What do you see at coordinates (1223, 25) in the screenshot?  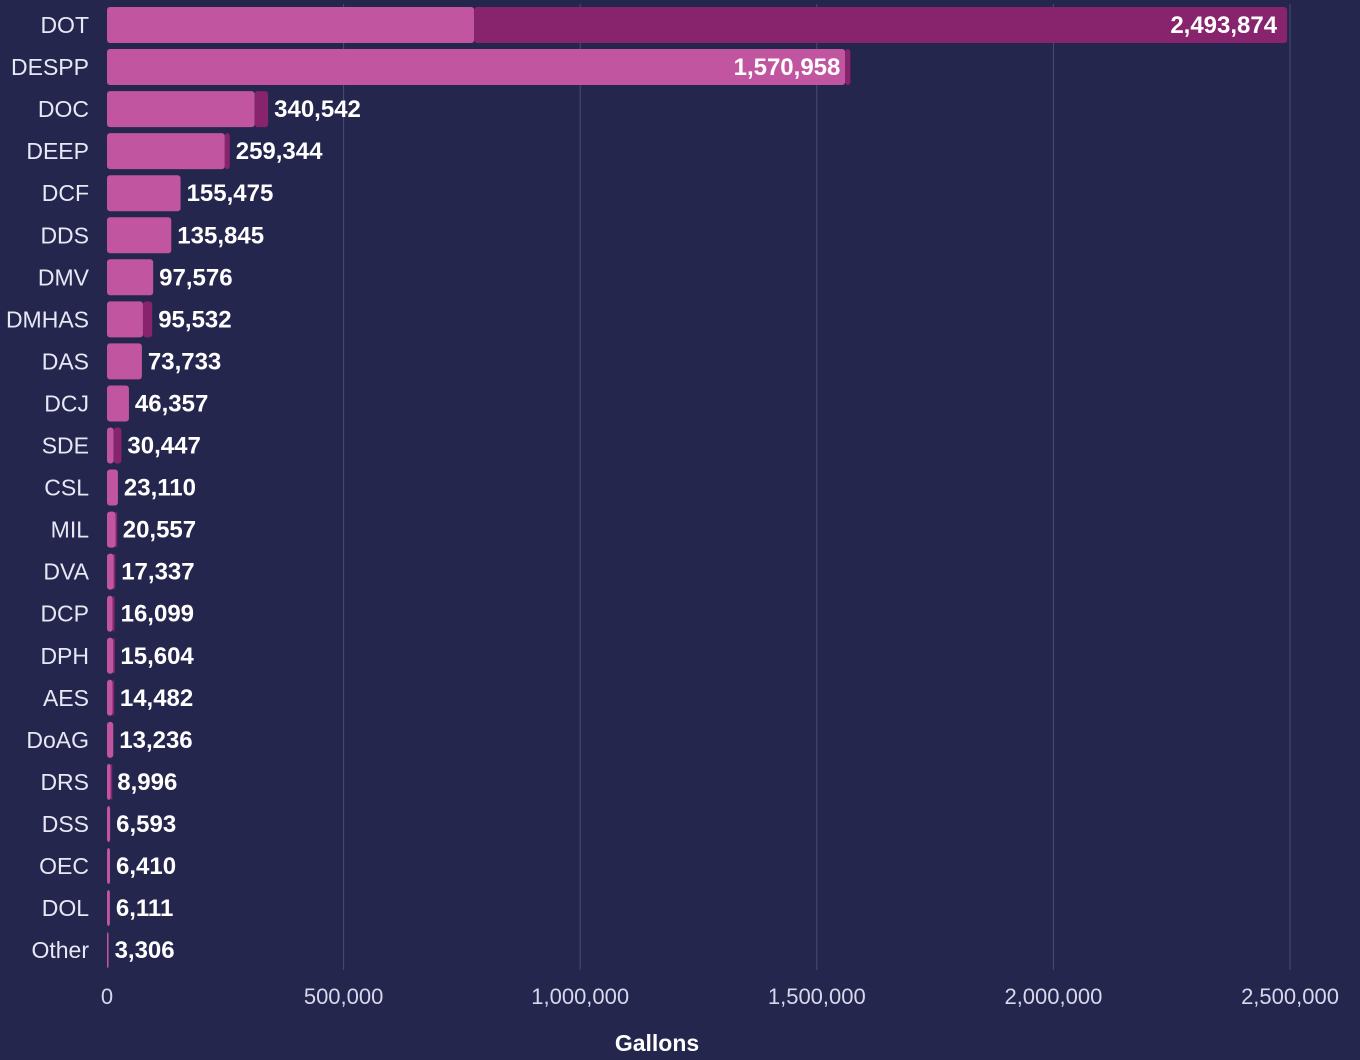 I see `data-label: 2,493,874` at bounding box center [1223, 25].